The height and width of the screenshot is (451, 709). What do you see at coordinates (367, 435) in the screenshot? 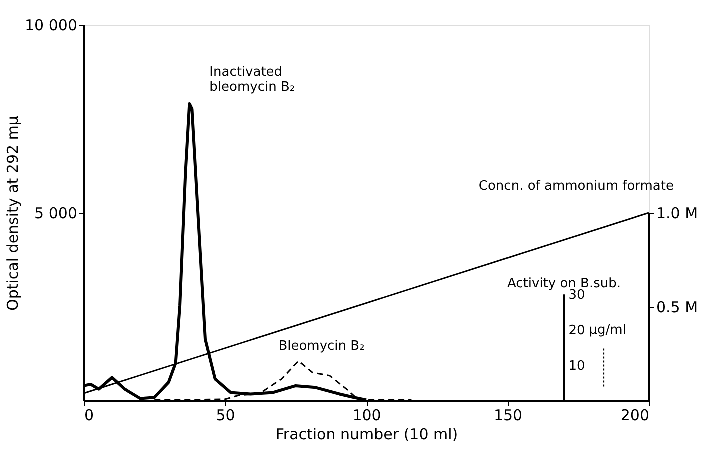
I see `x-axis-title: Fraction number (10 ml)` at bounding box center [367, 435].